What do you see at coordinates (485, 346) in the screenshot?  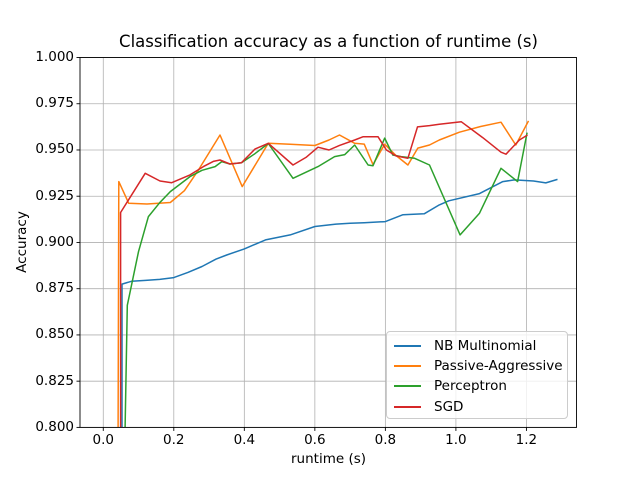 I see `legend-item-label: NB Multinomial` at bounding box center [485, 346].